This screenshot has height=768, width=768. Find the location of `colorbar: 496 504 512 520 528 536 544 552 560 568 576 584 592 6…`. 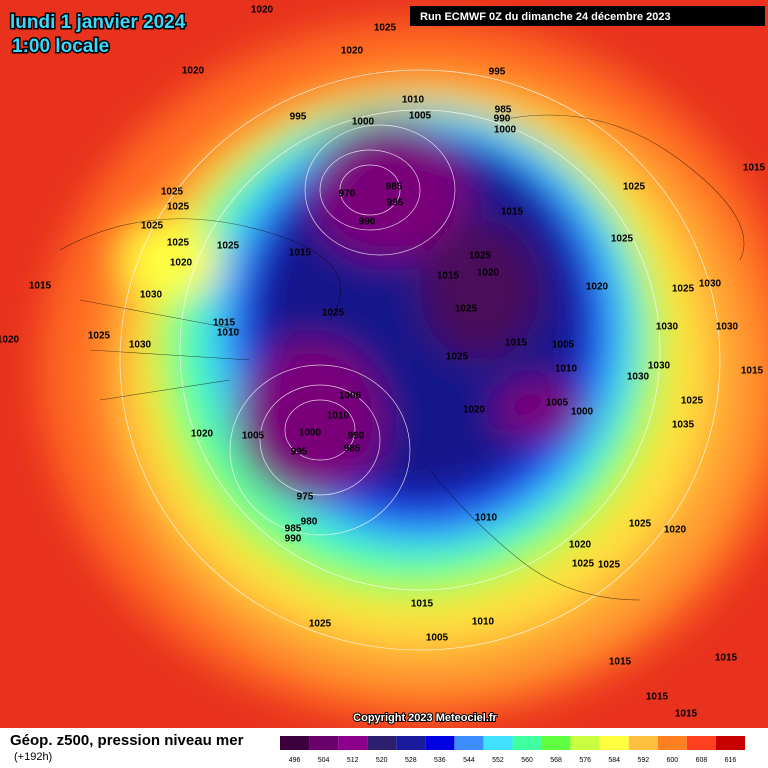

colorbar: 496 504 512 520 528 536 544 552 560 568 576 584 592 6… is located at coordinates (512, 750).